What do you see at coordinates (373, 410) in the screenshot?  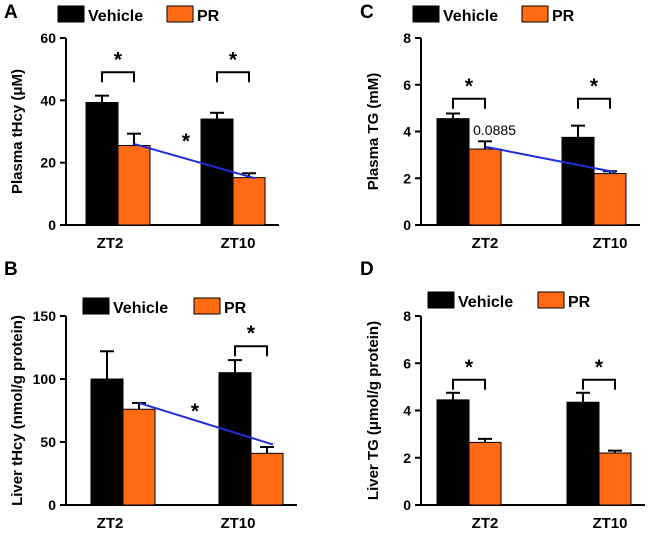 I see `y-axis-title: Liver TG (μmol/g protein)` at bounding box center [373, 410].